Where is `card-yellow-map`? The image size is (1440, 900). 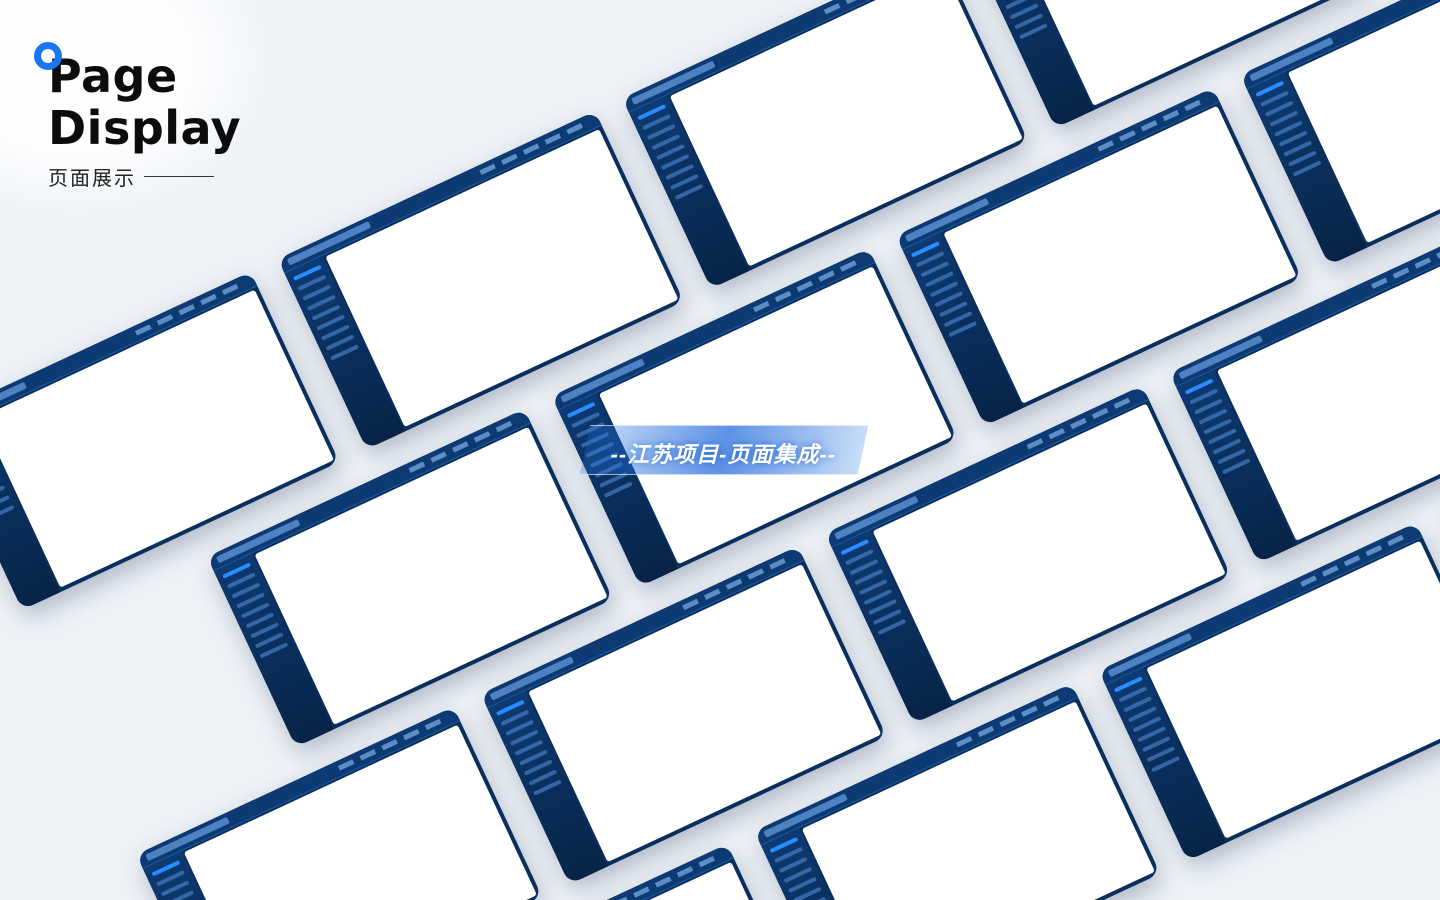 card-yellow-map is located at coordinates (339, 803).